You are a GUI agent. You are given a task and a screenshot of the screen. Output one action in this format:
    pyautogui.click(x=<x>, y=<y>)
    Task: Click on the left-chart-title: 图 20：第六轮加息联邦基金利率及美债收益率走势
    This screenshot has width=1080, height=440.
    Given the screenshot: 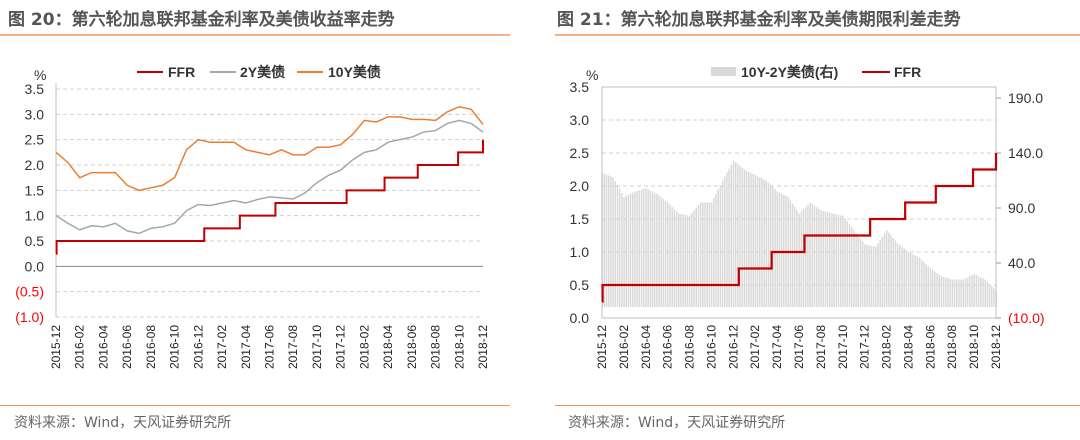 What is the action you would take?
    pyautogui.click(x=201, y=20)
    